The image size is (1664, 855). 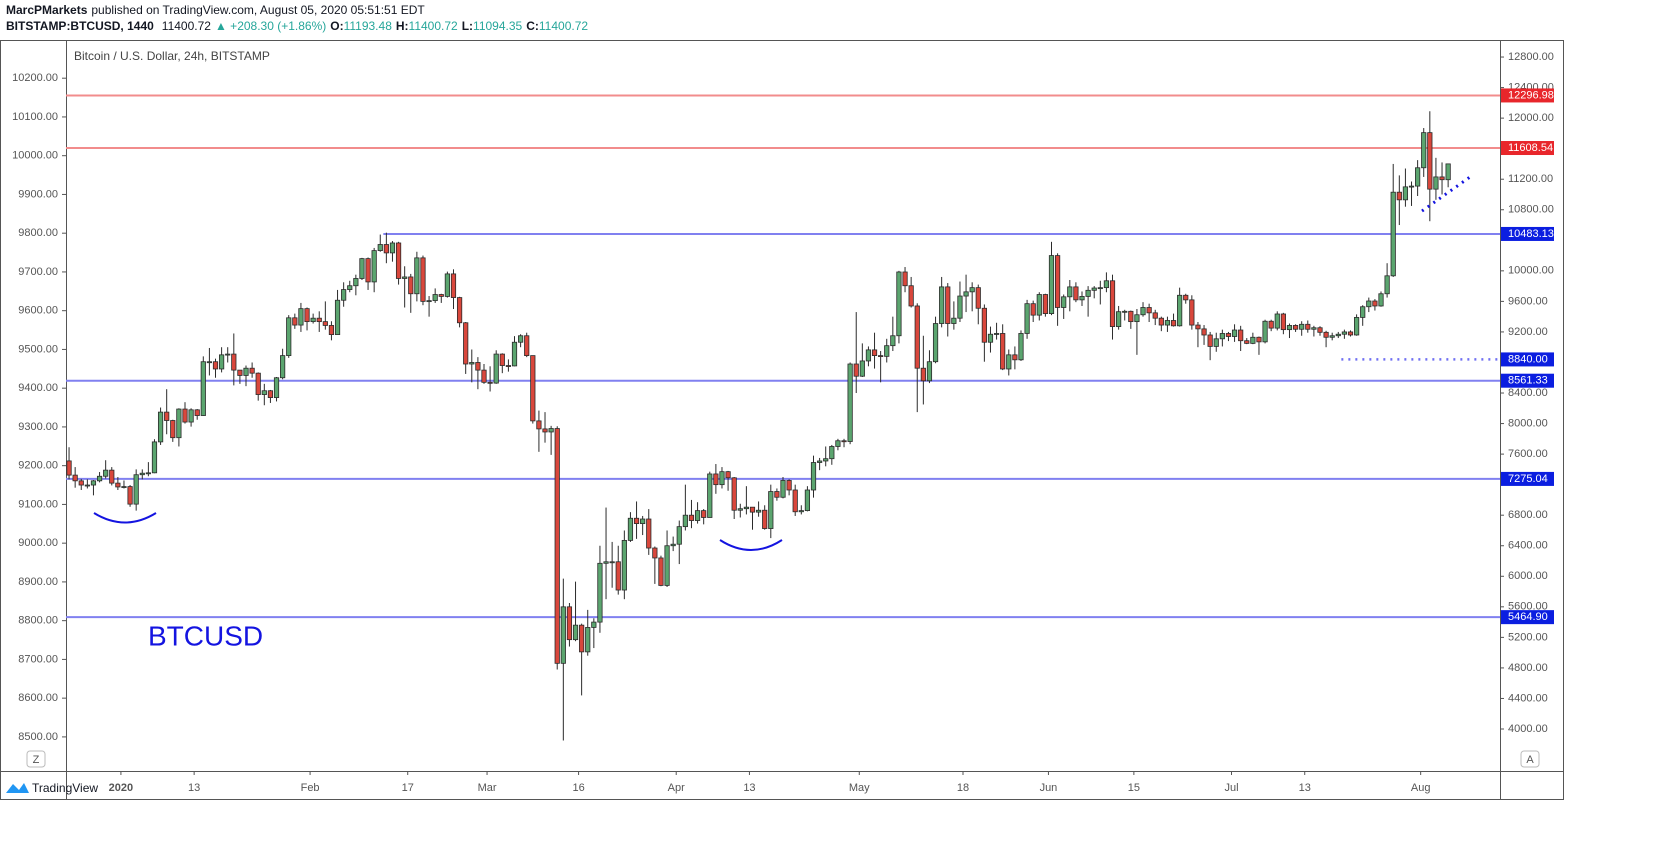 I want to click on price-tag-label: 7275.04, so click(x=1528, y=479).